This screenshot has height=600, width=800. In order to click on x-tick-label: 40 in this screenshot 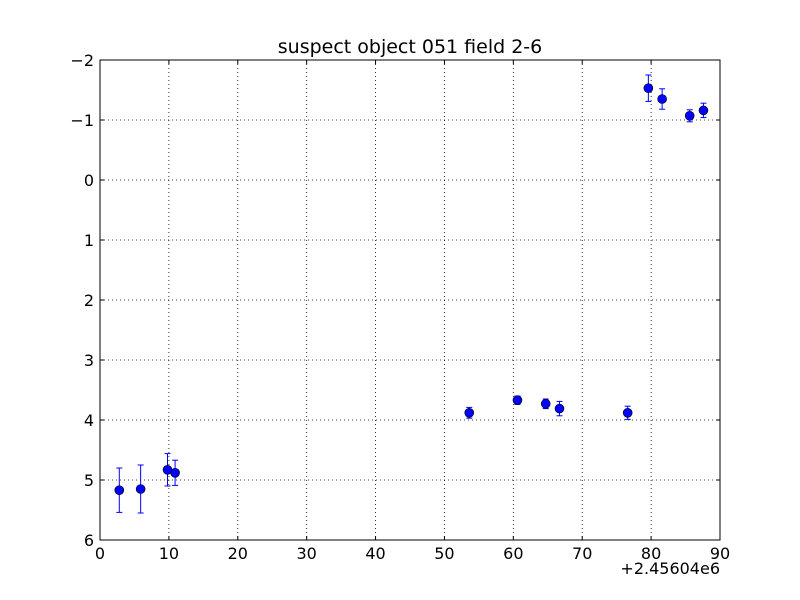, I will do `click(375, 553)`.